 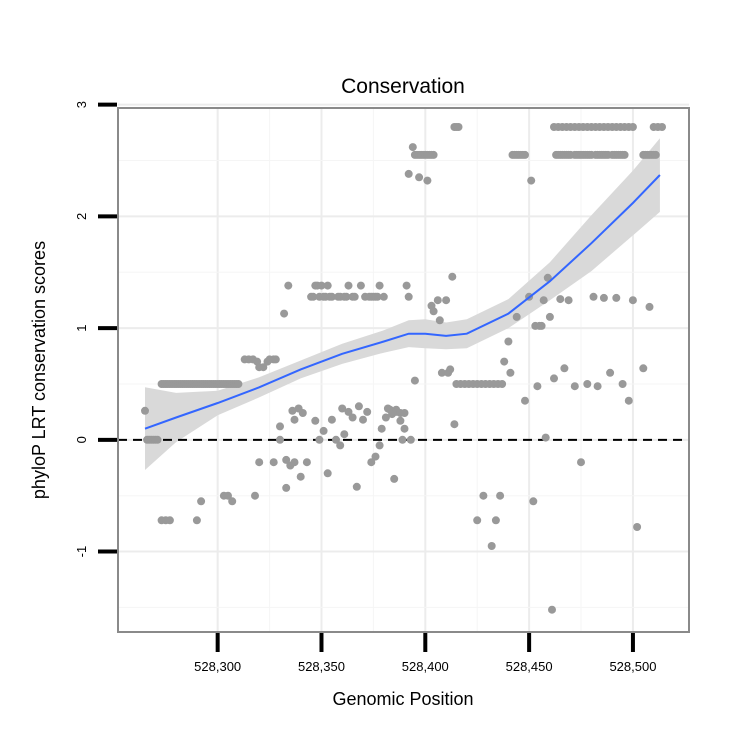 What do you see at coordinates (81, 104) in the screenshot?
I see `y-tick-label: 3` at bounding box center [81, 104].